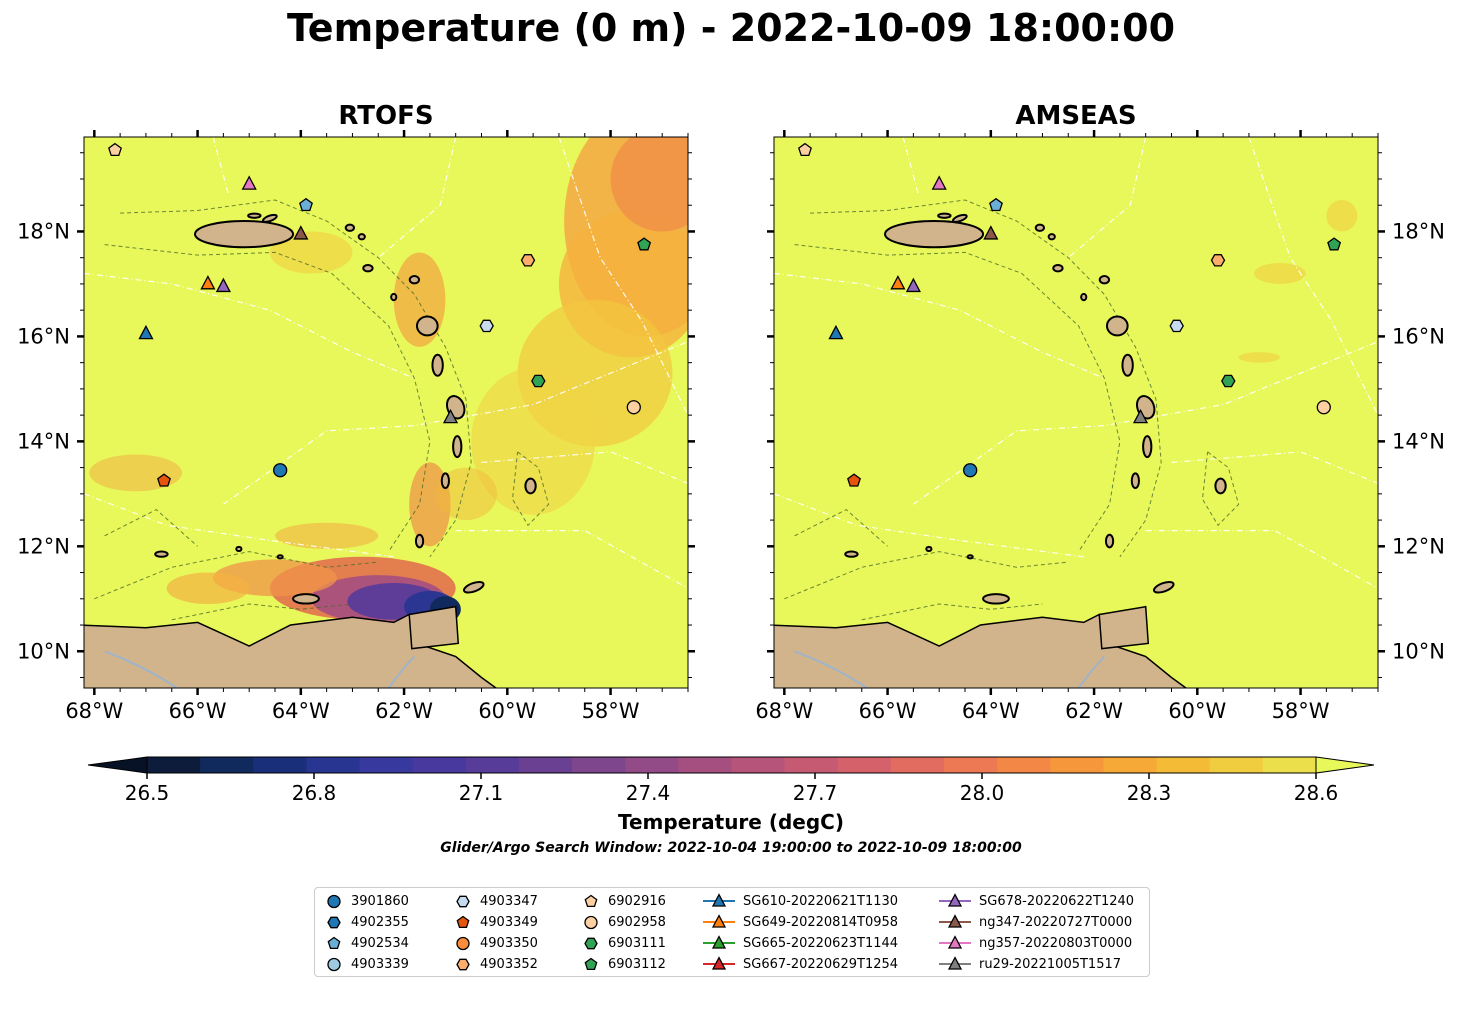 The width and height of the screenshot is (1462, 1014). I want to click on legend-item: ng357-20220803T0000, so click(1035, 943).